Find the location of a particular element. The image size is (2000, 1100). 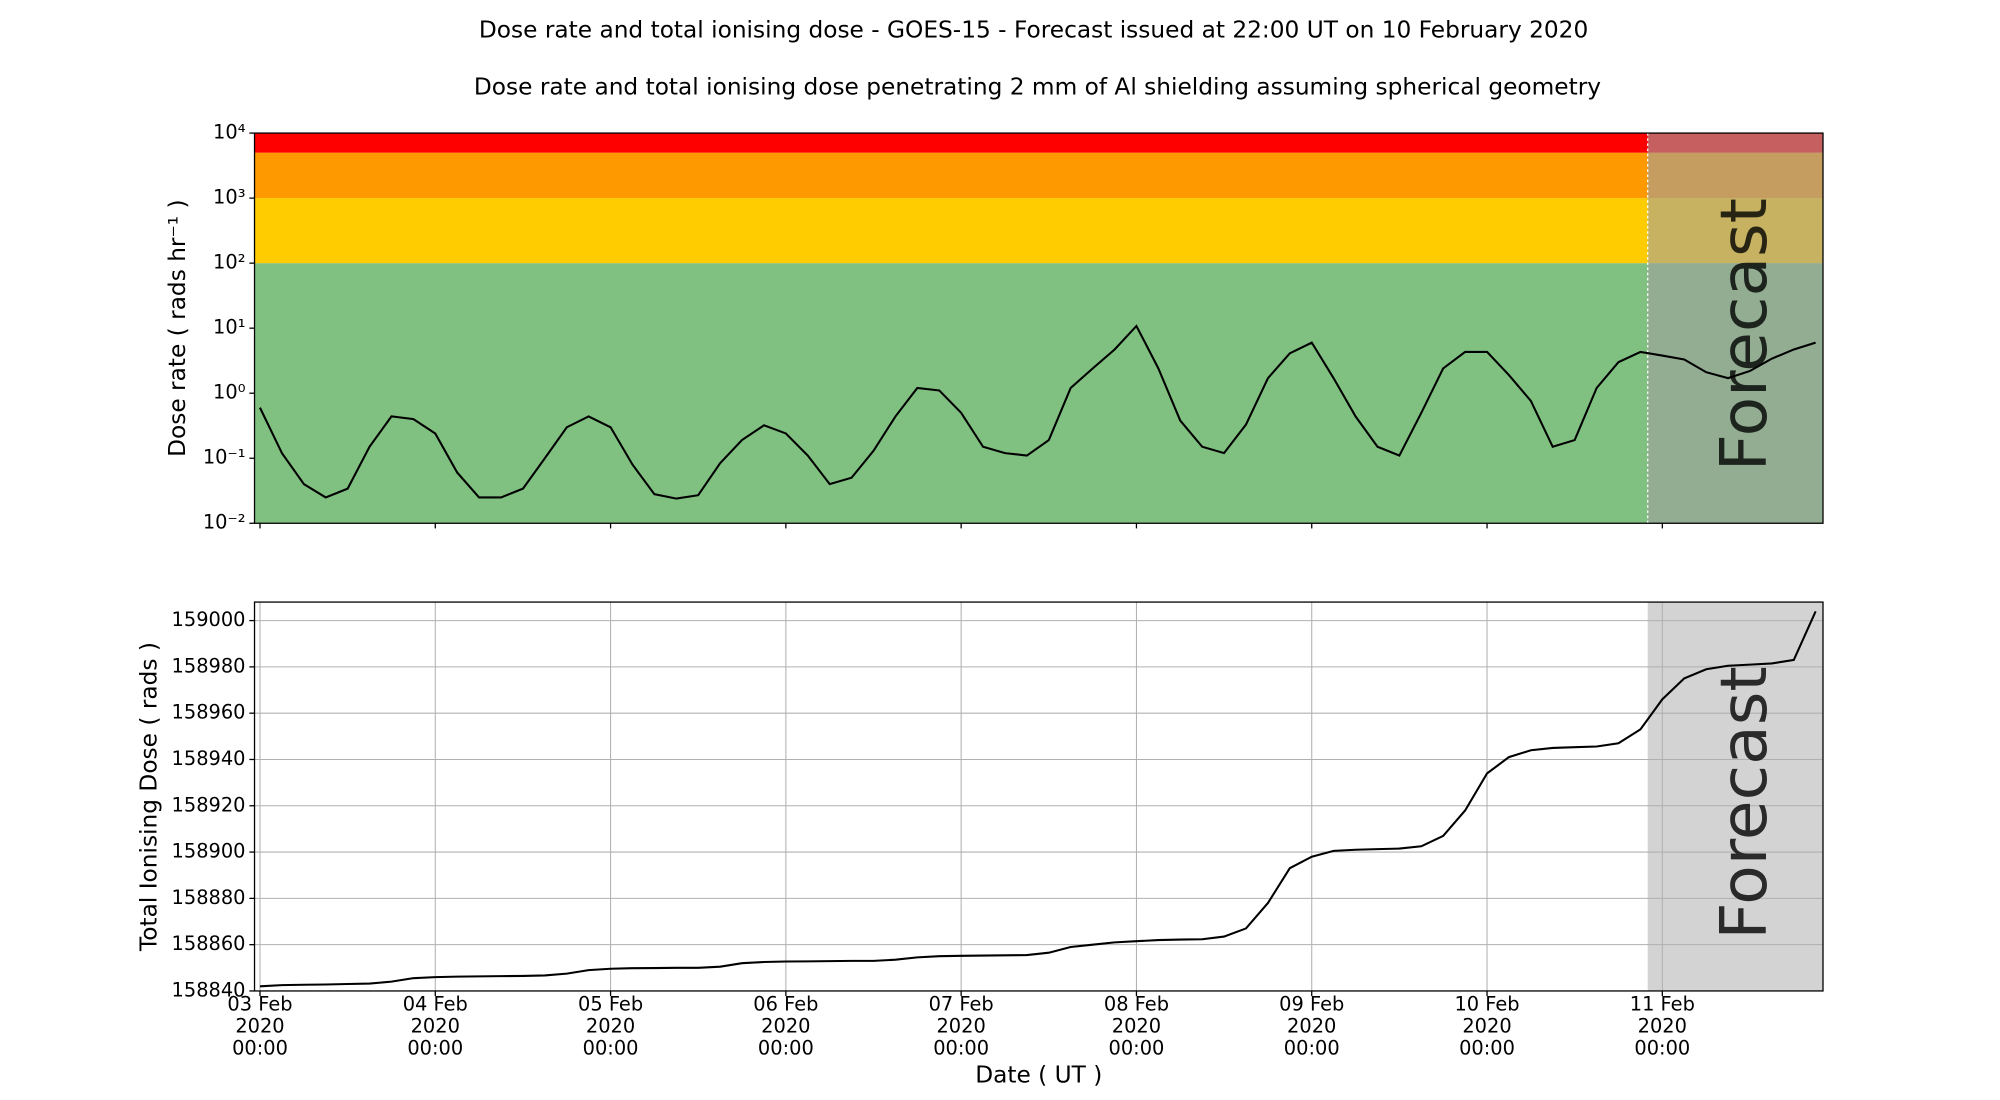

y-tick-label: 10⁻² is located at coordinates (224, 522).